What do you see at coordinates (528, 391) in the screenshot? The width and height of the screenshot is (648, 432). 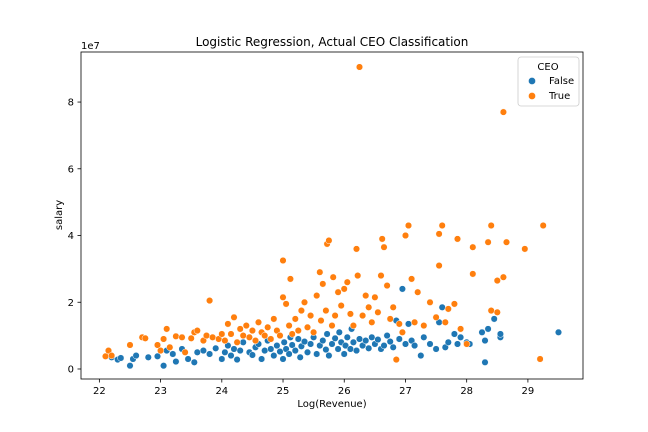 I see `x-tick-label: 29` at bounding box center [528, 391].